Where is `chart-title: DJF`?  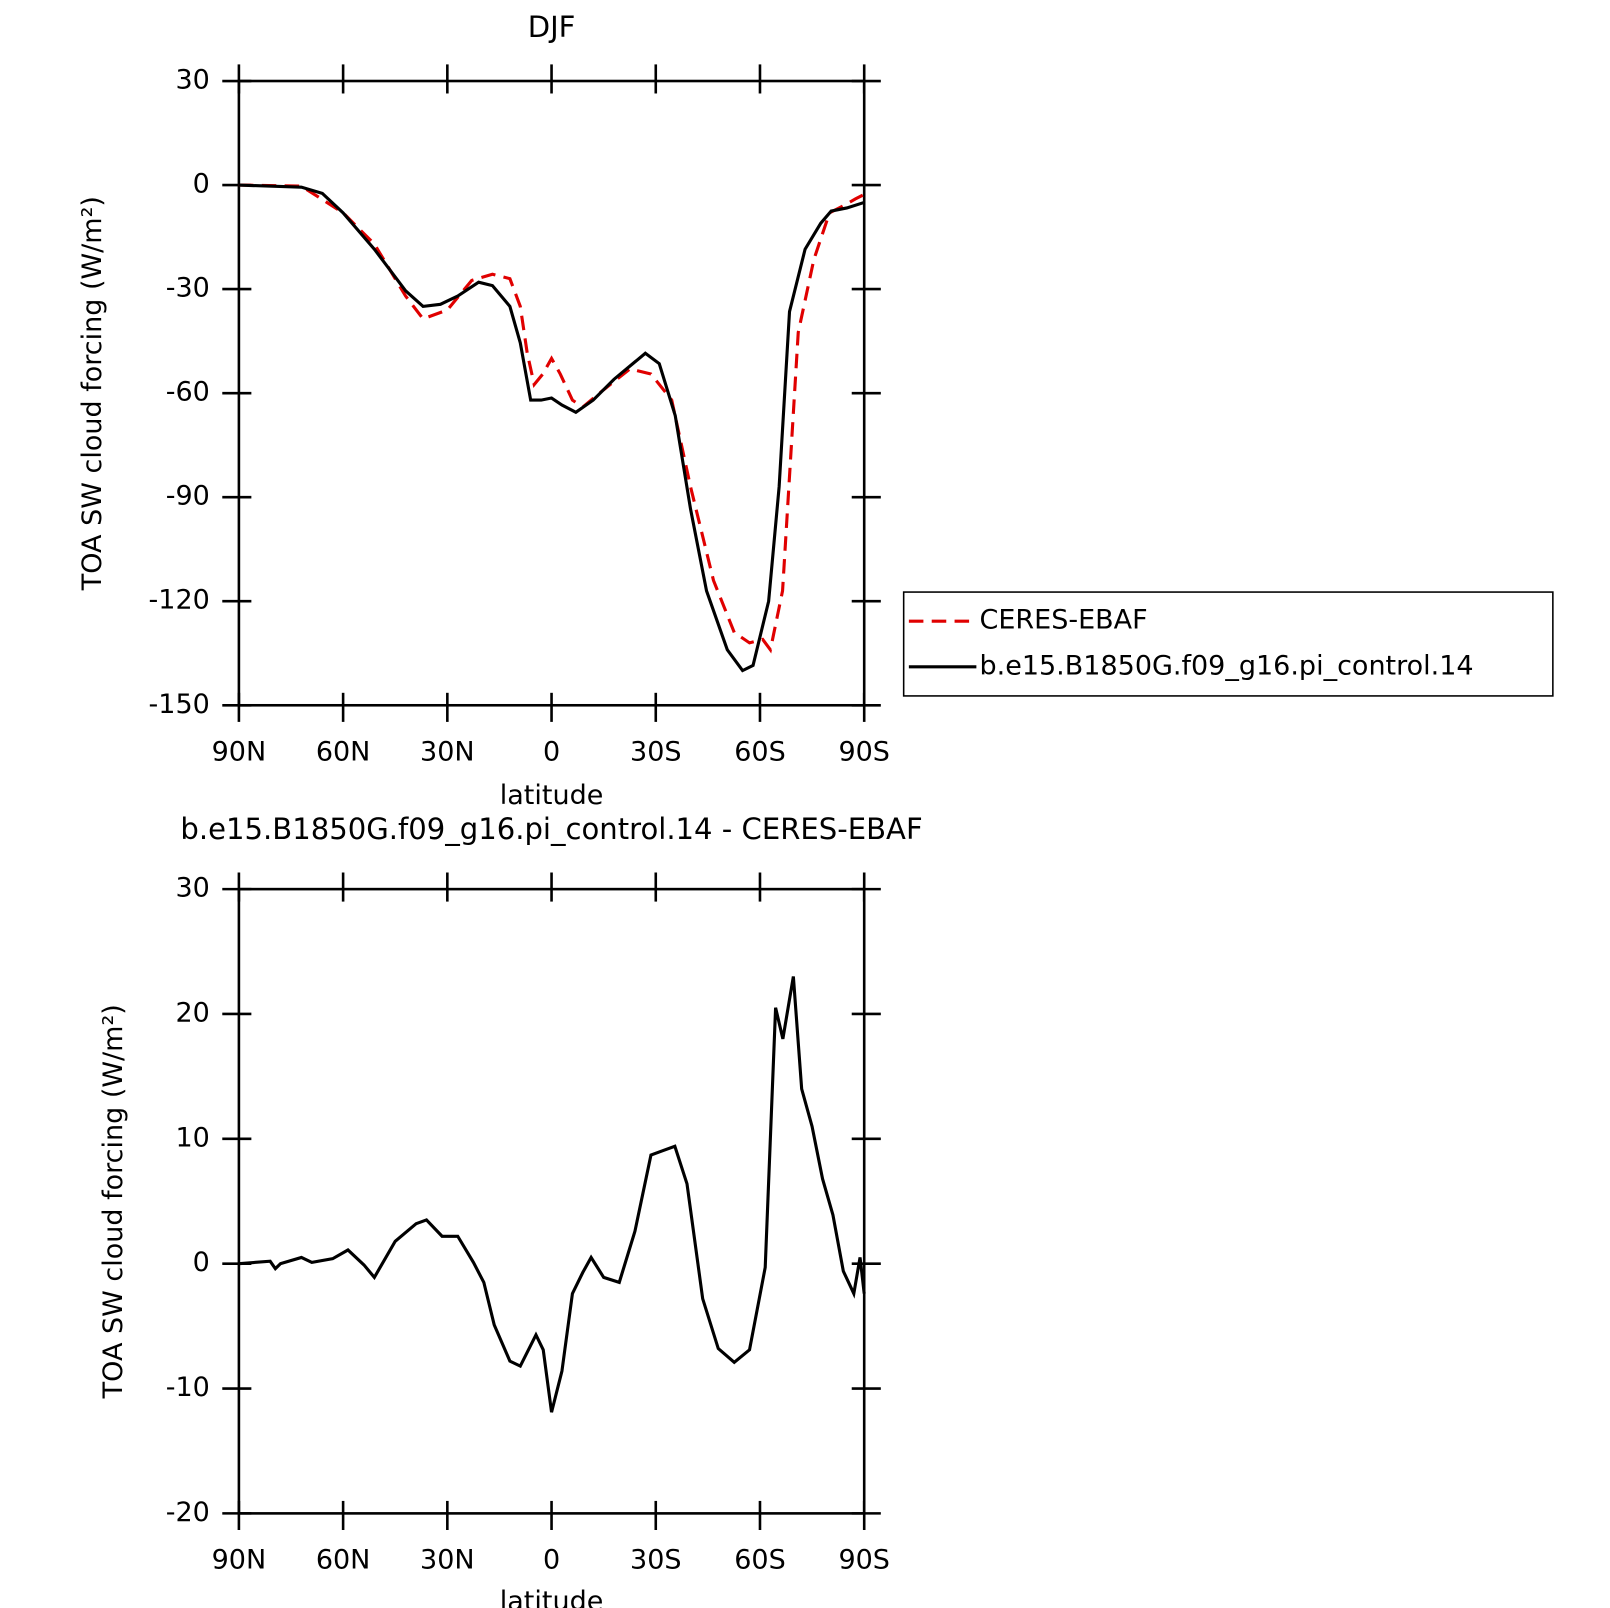 chart-title: DJF is located at coordinates (552, 27).